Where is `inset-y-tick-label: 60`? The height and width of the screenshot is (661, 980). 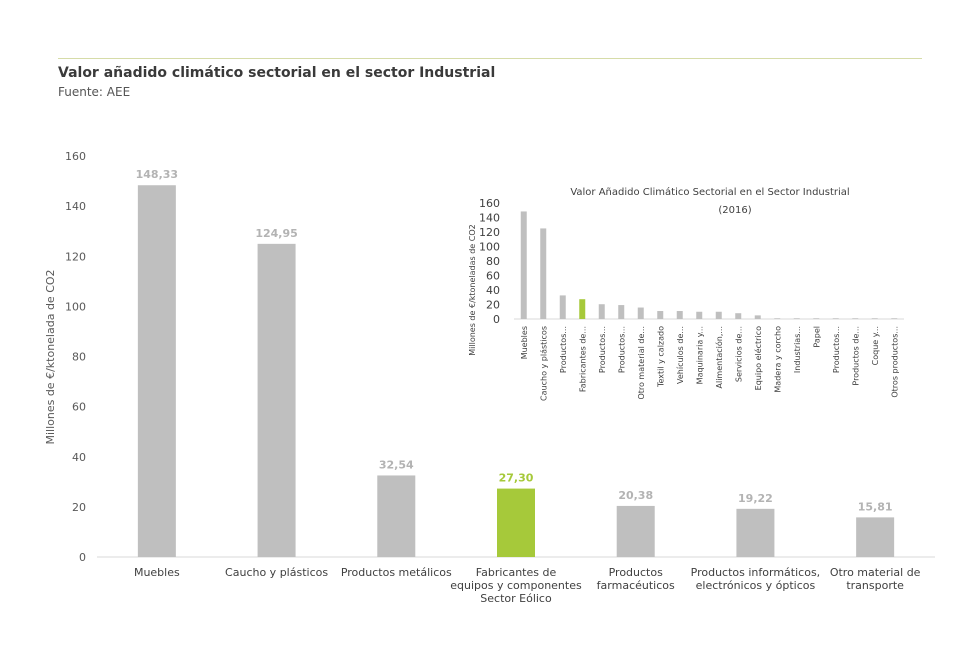 inset-y-tick-label: 60 is located at coordinates (493, 276).